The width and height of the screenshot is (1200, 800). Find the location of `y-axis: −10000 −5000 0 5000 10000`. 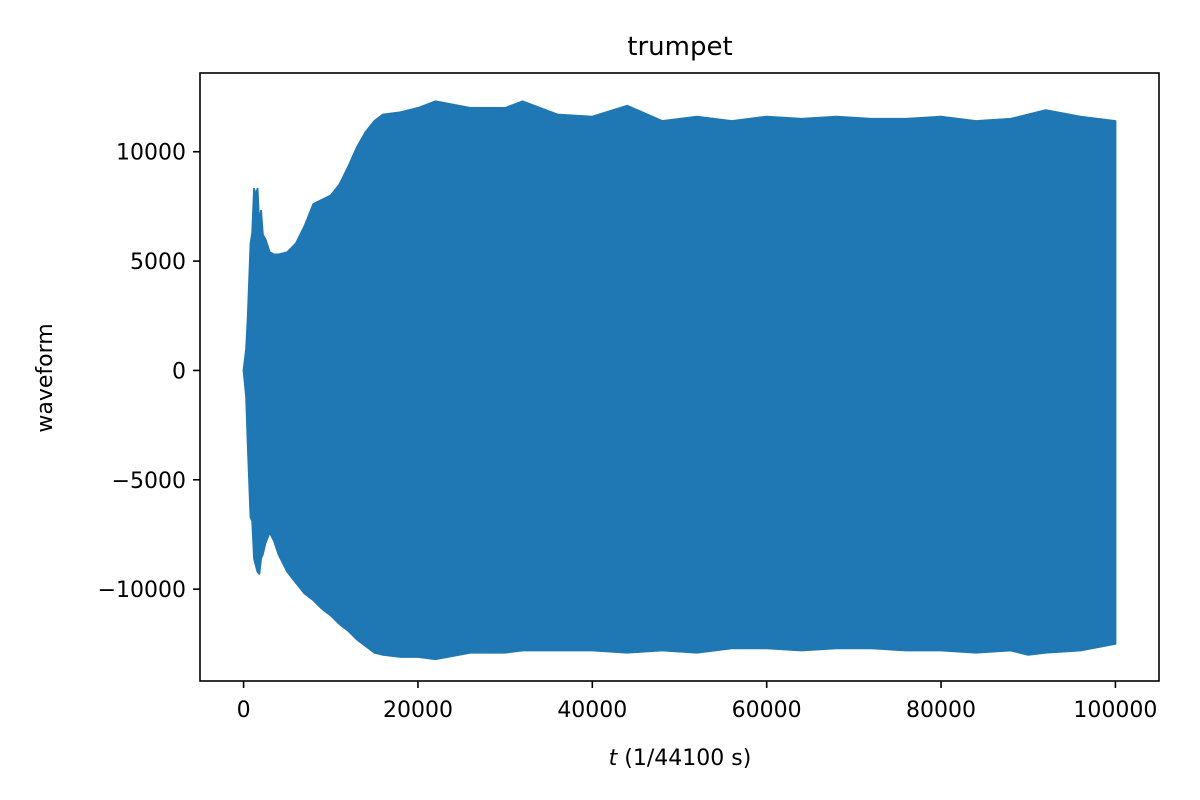

y-axis: −10000 −5000 0 5000 10000 is located at coordinates (149, 372).